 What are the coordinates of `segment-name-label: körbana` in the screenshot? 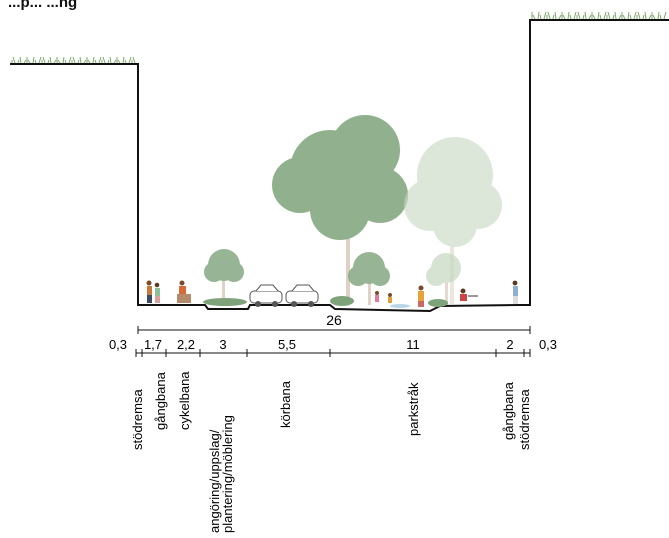 It's located at (285, 404).